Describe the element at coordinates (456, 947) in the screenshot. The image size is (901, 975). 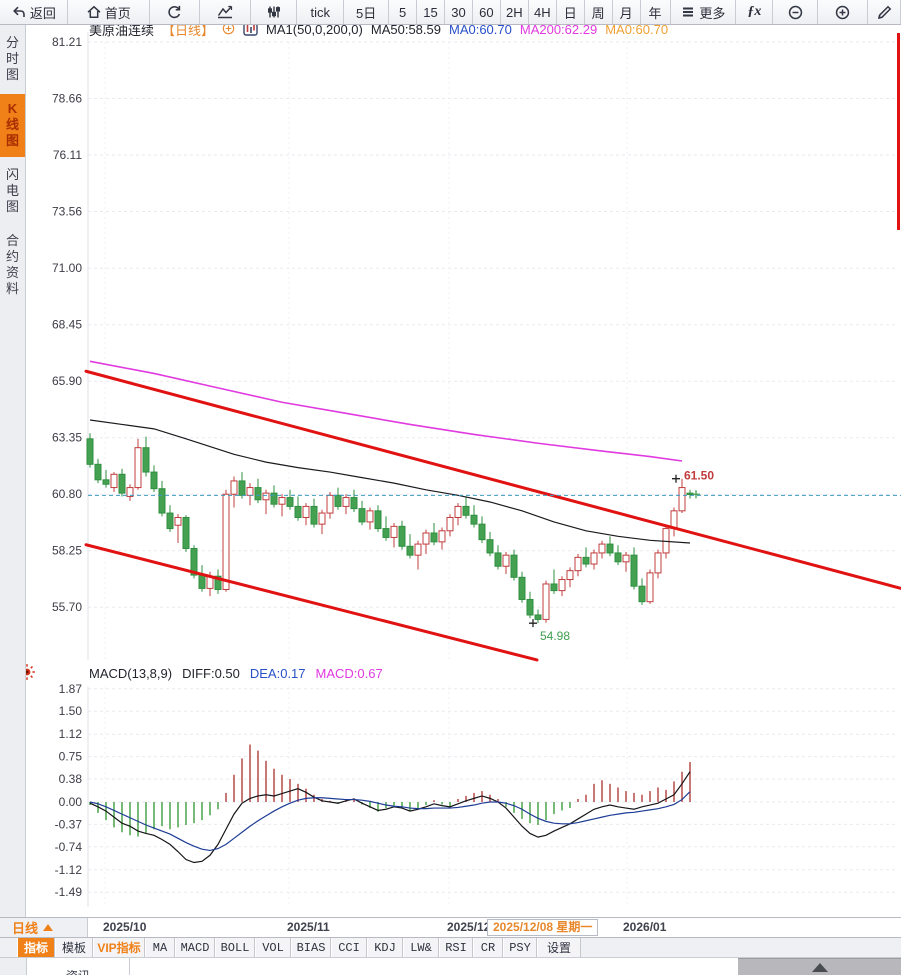
I see `tab-rsi: RSI` at that location.